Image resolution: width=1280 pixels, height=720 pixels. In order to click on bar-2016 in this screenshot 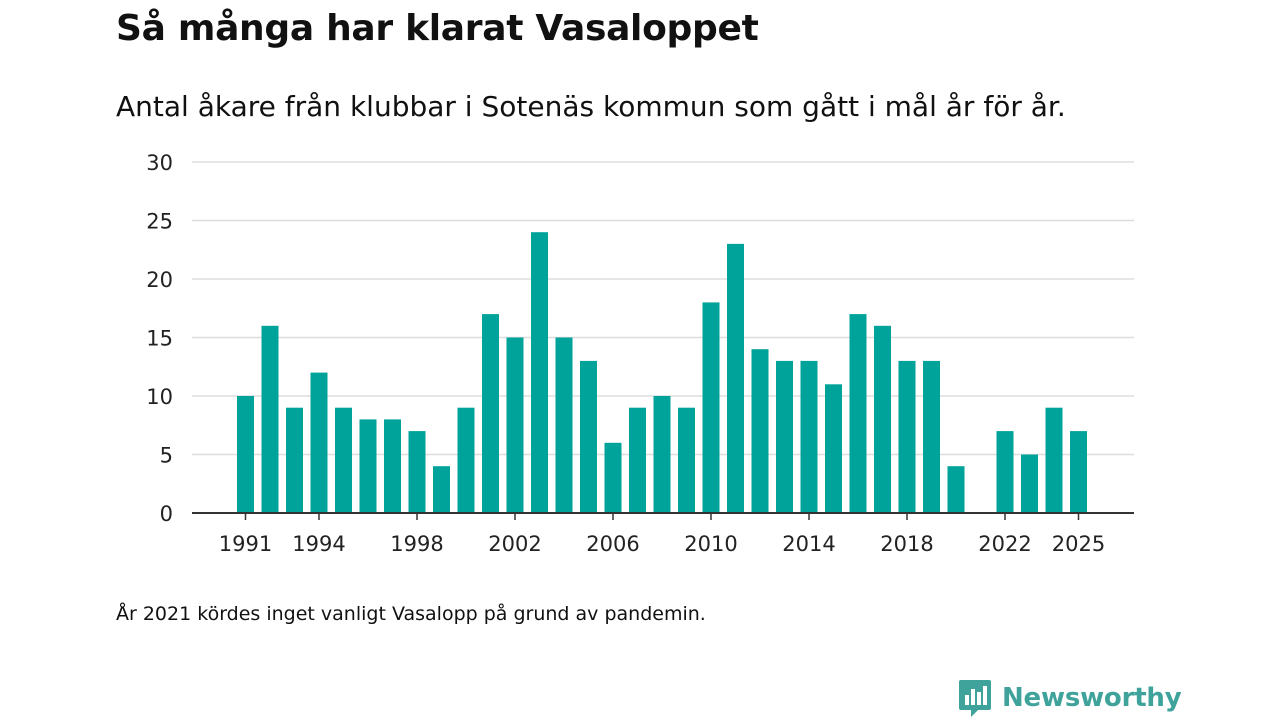, I will do `click(858, 413)`.